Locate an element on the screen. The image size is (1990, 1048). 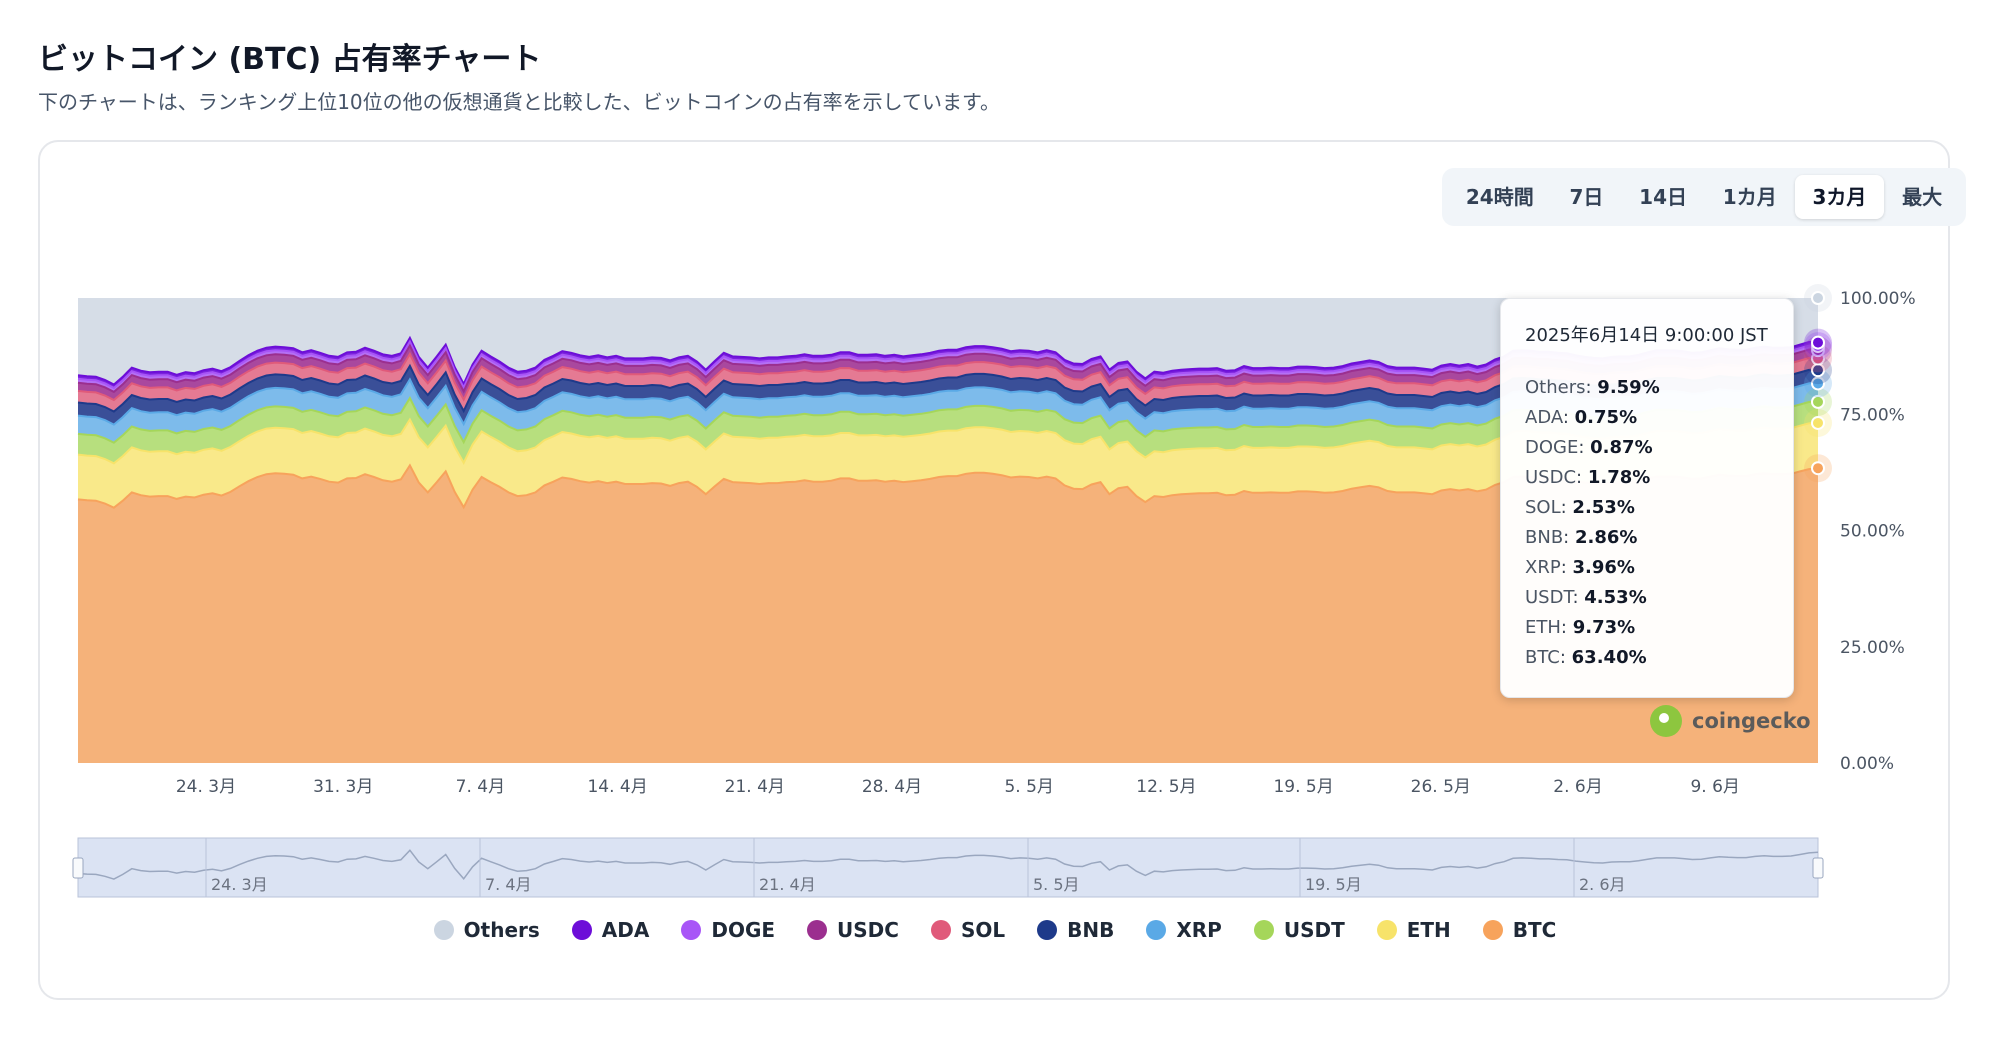
legend-label: ADA is located at coordinates (625, 930).